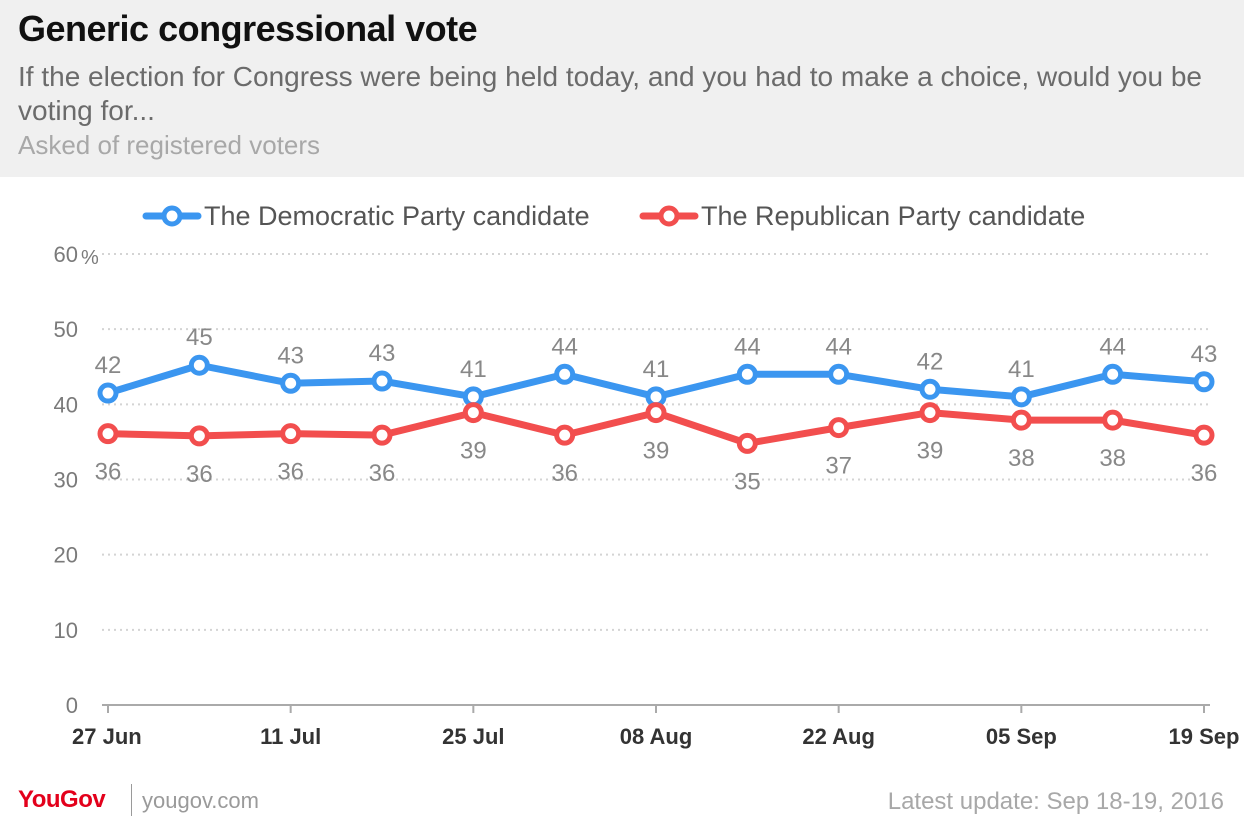 Image resolution: width=1244 pixels, height=824 pixels. I want to click on chart-note: Asked of registered voters, so click(169, 145).